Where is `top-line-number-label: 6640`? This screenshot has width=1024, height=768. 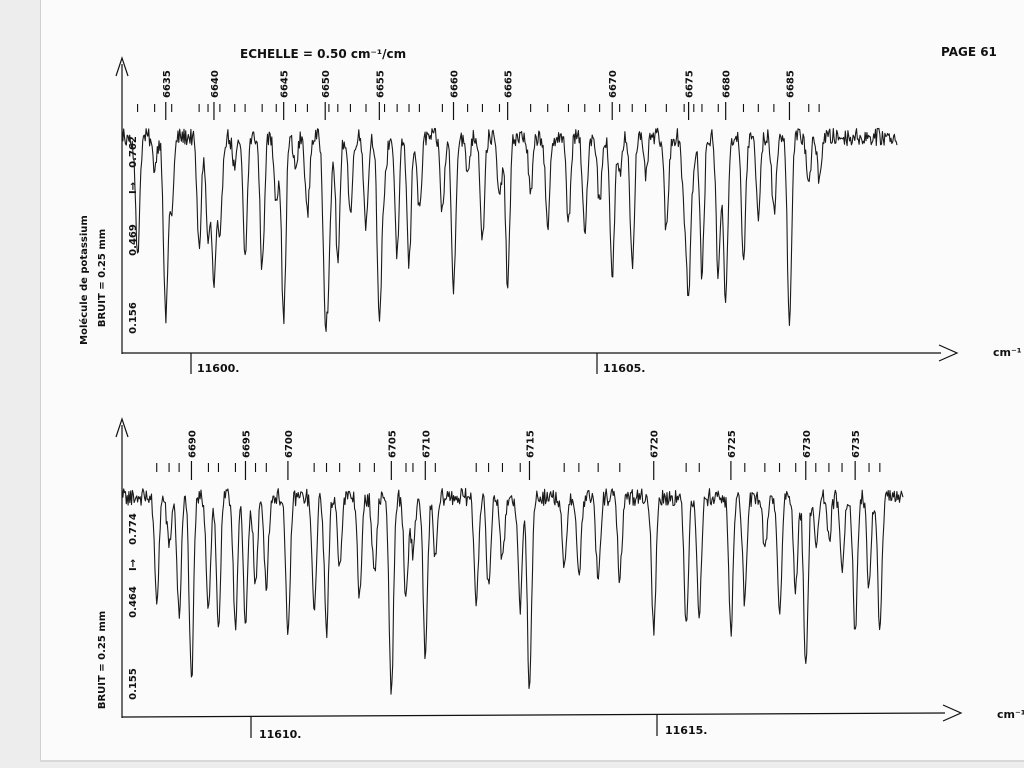
top-line-number-label: 6640 is located at coordinates (215, 84).